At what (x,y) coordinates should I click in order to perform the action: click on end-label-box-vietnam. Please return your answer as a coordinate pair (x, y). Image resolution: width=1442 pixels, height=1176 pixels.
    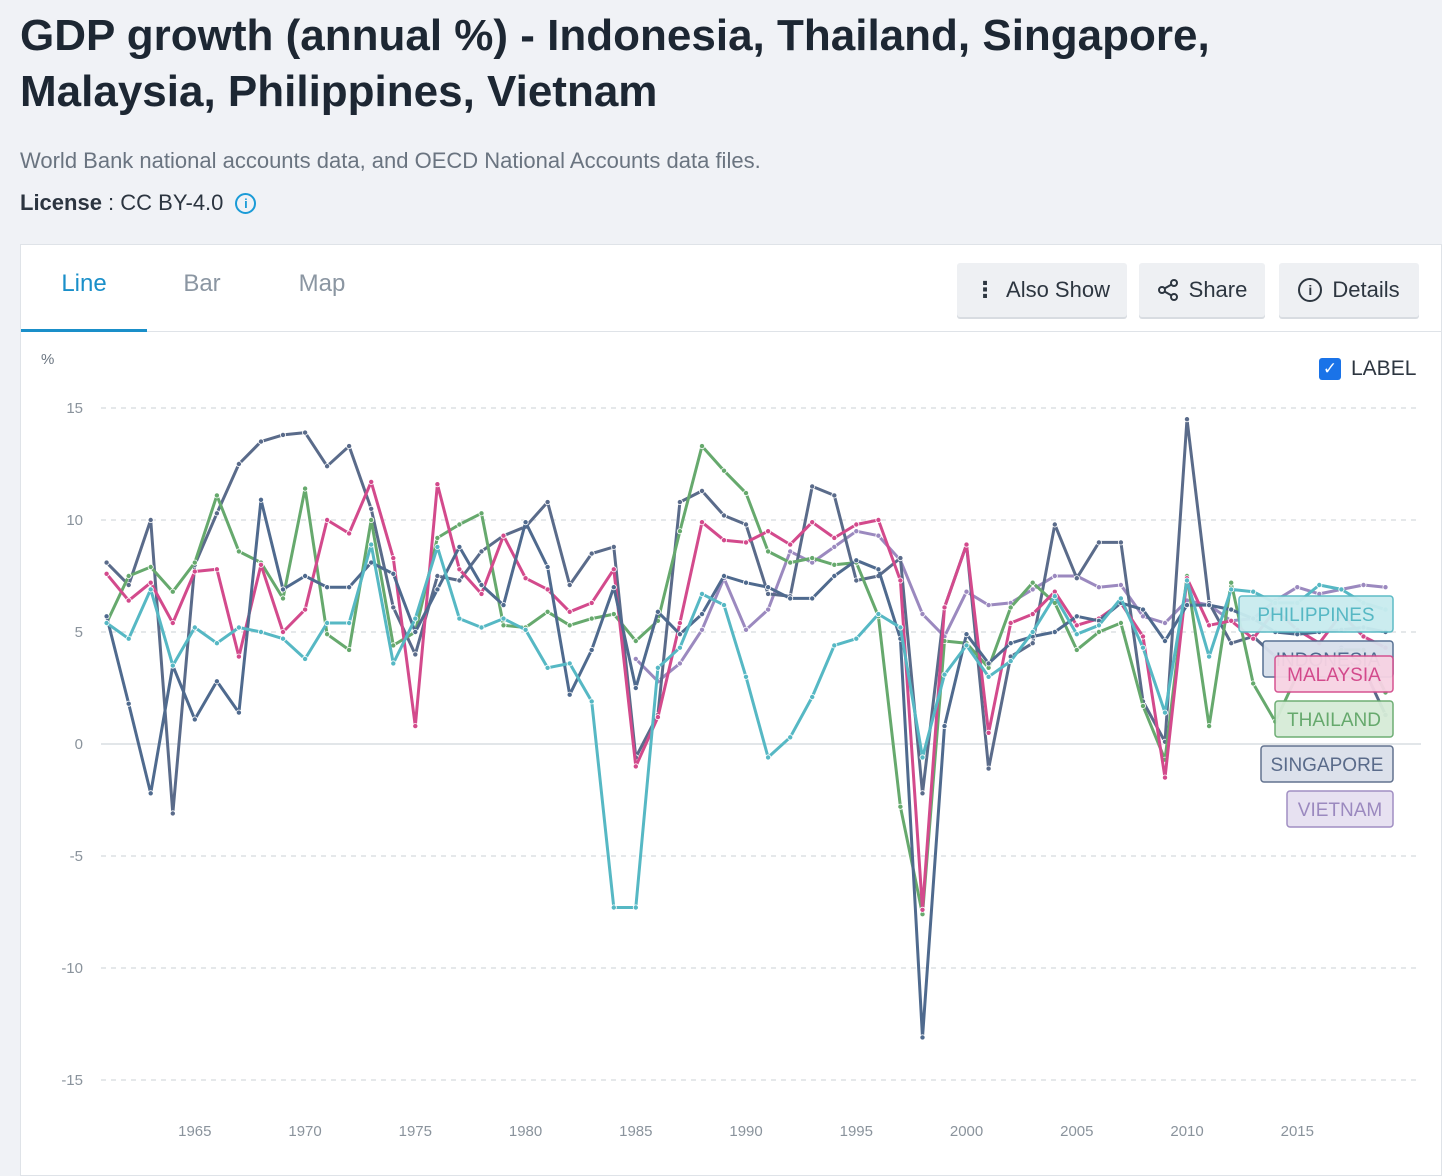
    Looking at the image, I should click on (1340, 809).